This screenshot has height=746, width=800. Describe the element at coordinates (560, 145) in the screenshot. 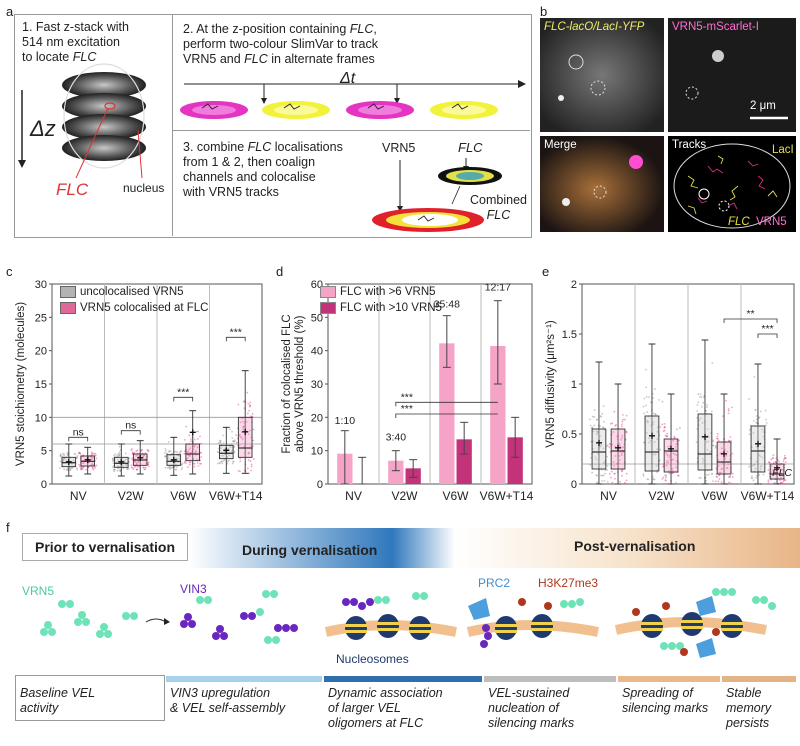

I see `merge-title: Merge` at that location.